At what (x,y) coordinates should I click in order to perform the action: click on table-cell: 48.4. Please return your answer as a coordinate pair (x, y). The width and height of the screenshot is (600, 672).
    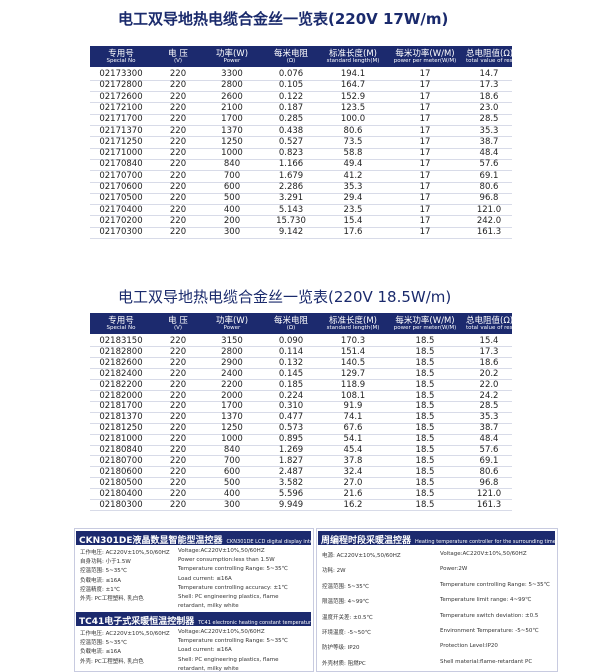
    Looking at the image, I should click on (489, 439).